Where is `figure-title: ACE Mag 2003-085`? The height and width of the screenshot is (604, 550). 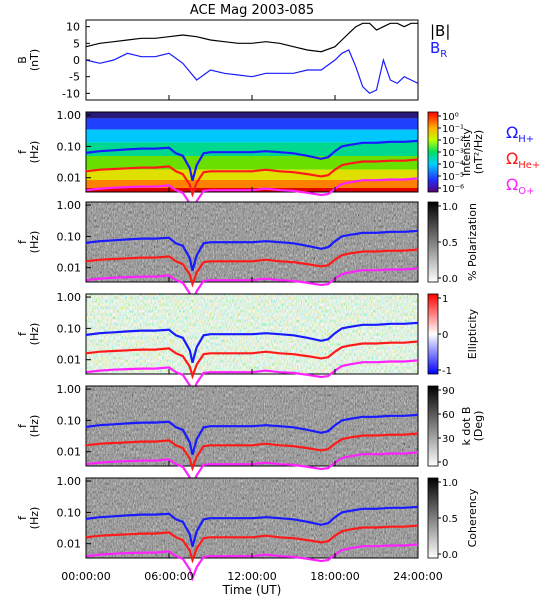 figure-title: ACE Mag 2003-085 is located at coordinates (252, 10).